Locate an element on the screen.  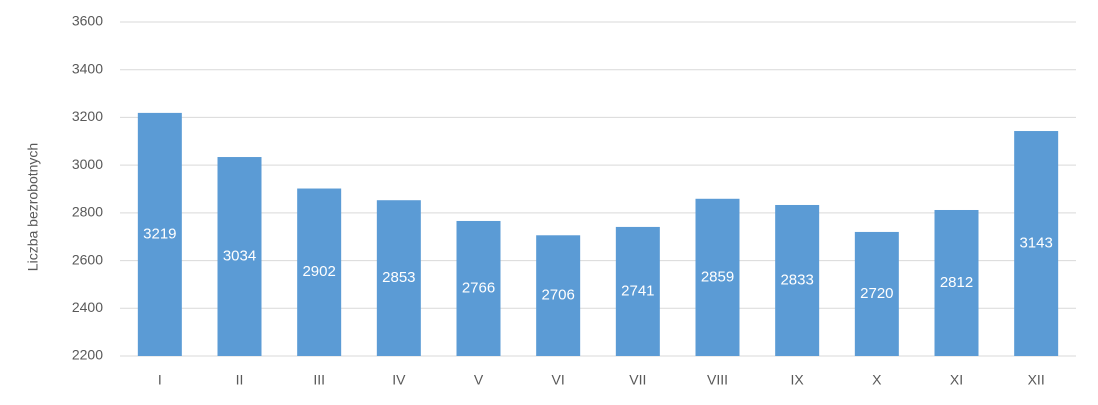
value-label: 2859 is located at coordinates (717, 276).